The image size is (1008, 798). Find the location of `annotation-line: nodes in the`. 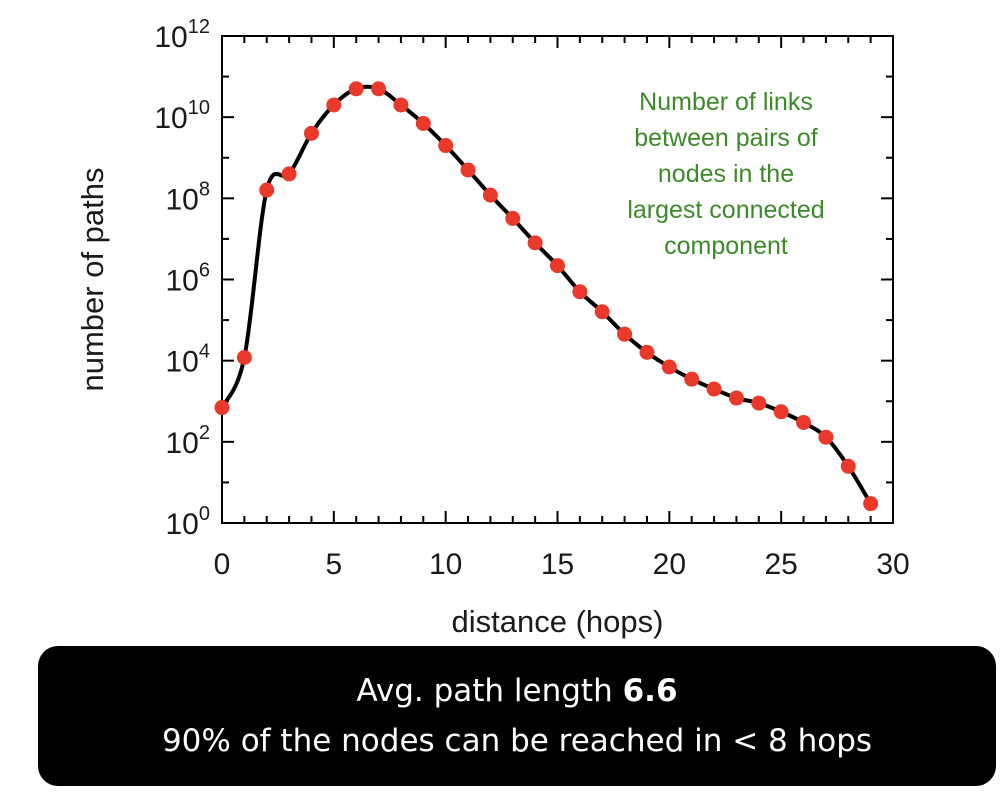

annotation-line: nodes in the is located at coordinates (726, 174).